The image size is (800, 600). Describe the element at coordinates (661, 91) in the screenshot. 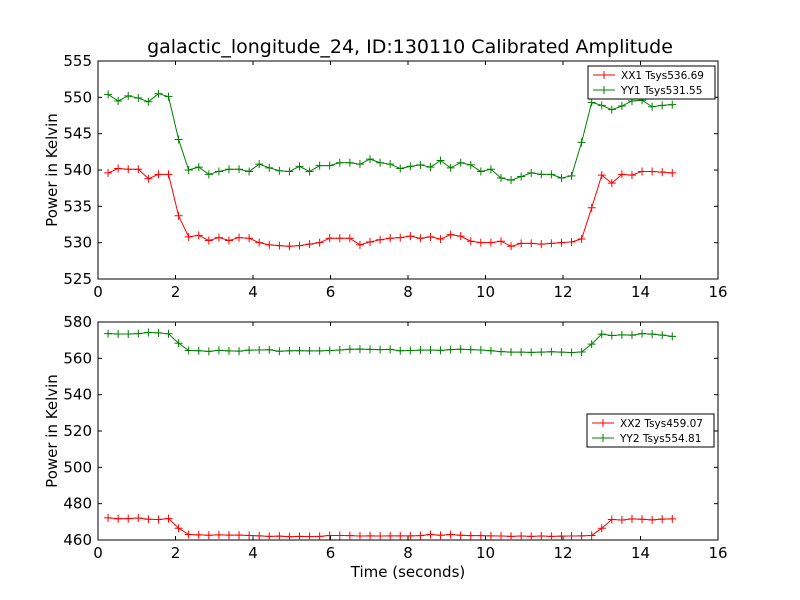

I see `legend-label: YY1 Tsys531.55` at that location.